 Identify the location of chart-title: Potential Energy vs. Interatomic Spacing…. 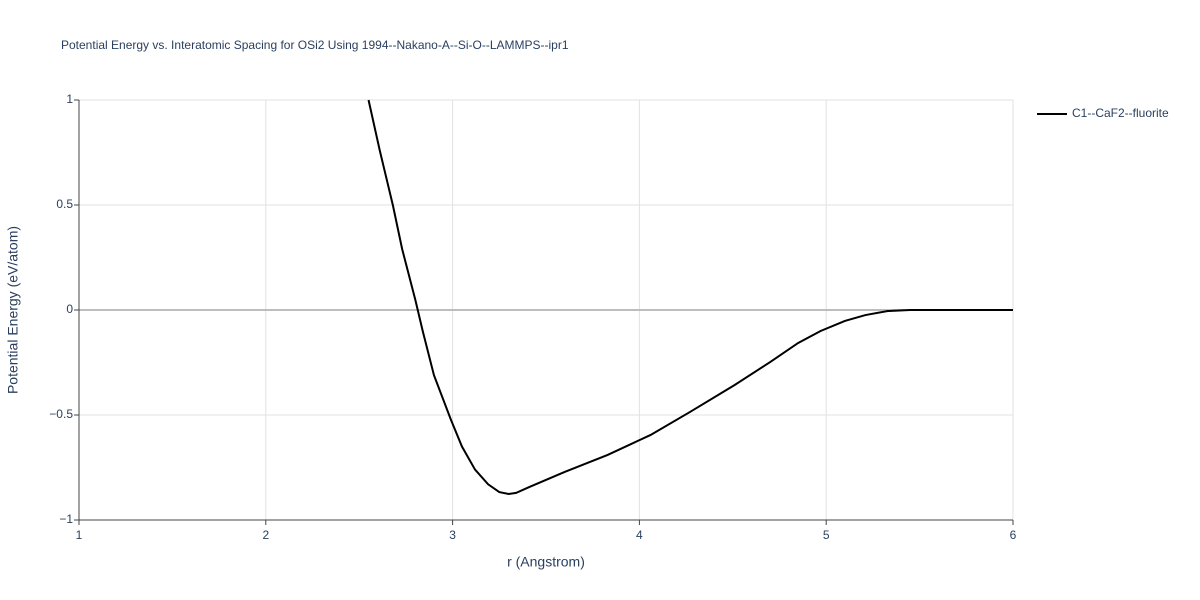
(315, 45).